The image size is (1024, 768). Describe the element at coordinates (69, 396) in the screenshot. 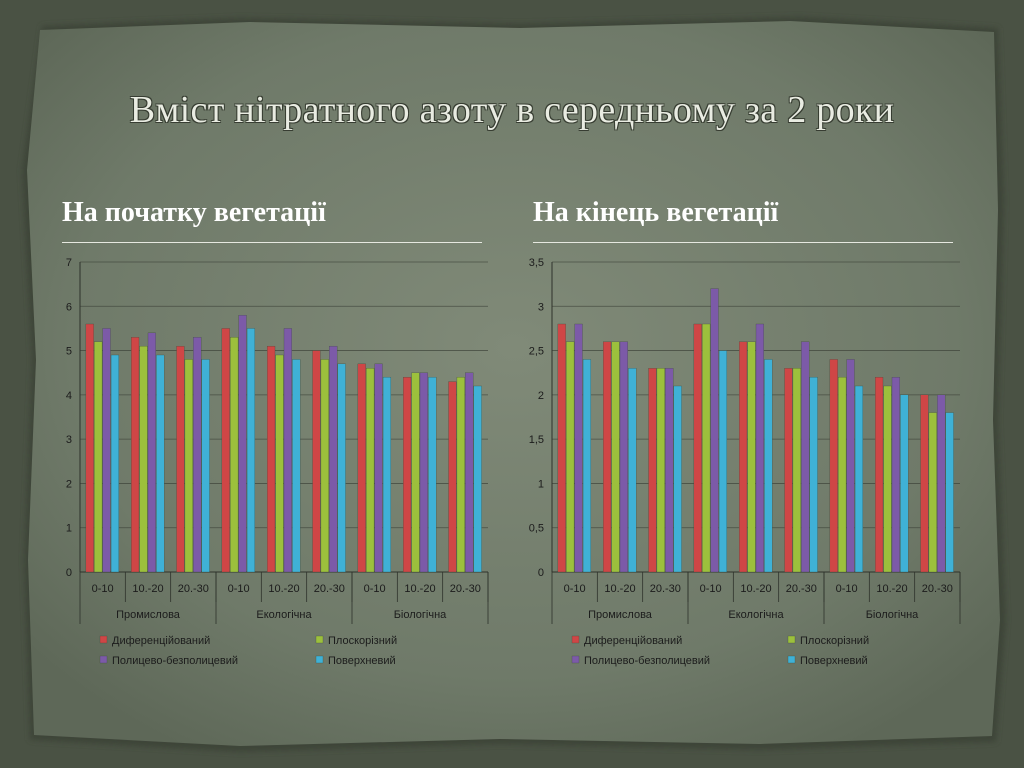

I see `y-tick-label: 4` at that location.